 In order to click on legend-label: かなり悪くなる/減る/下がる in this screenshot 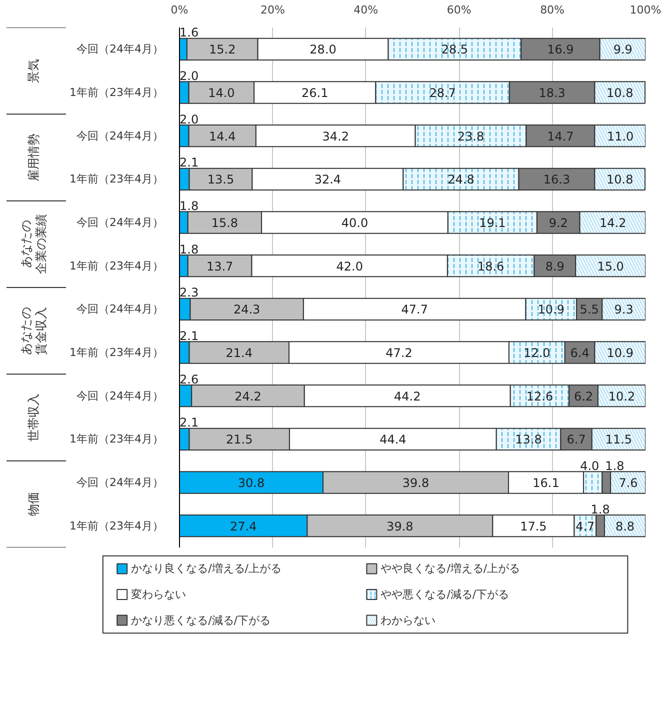, I will do `click(201, 620)`.